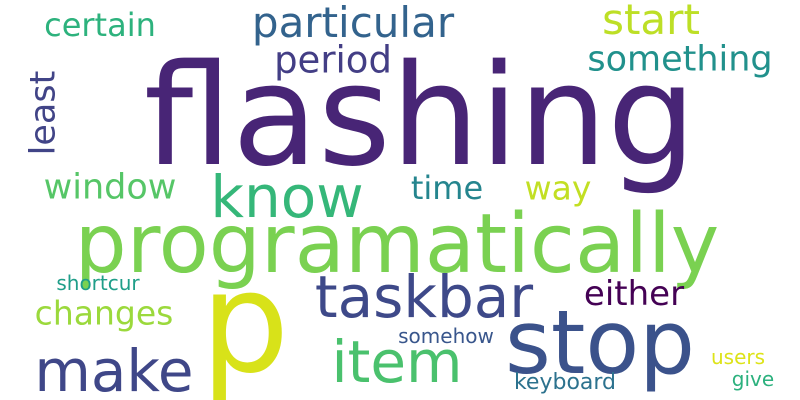 This screenshot has height=400, width=800. I want to click on word-item: item, so click(397, 362).